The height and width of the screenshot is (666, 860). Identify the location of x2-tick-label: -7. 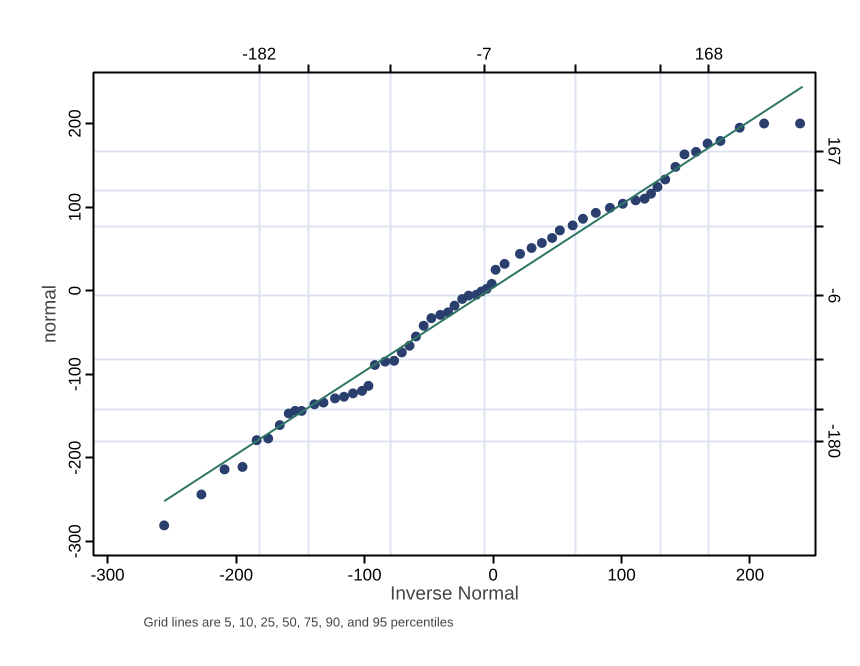
(484, 54).